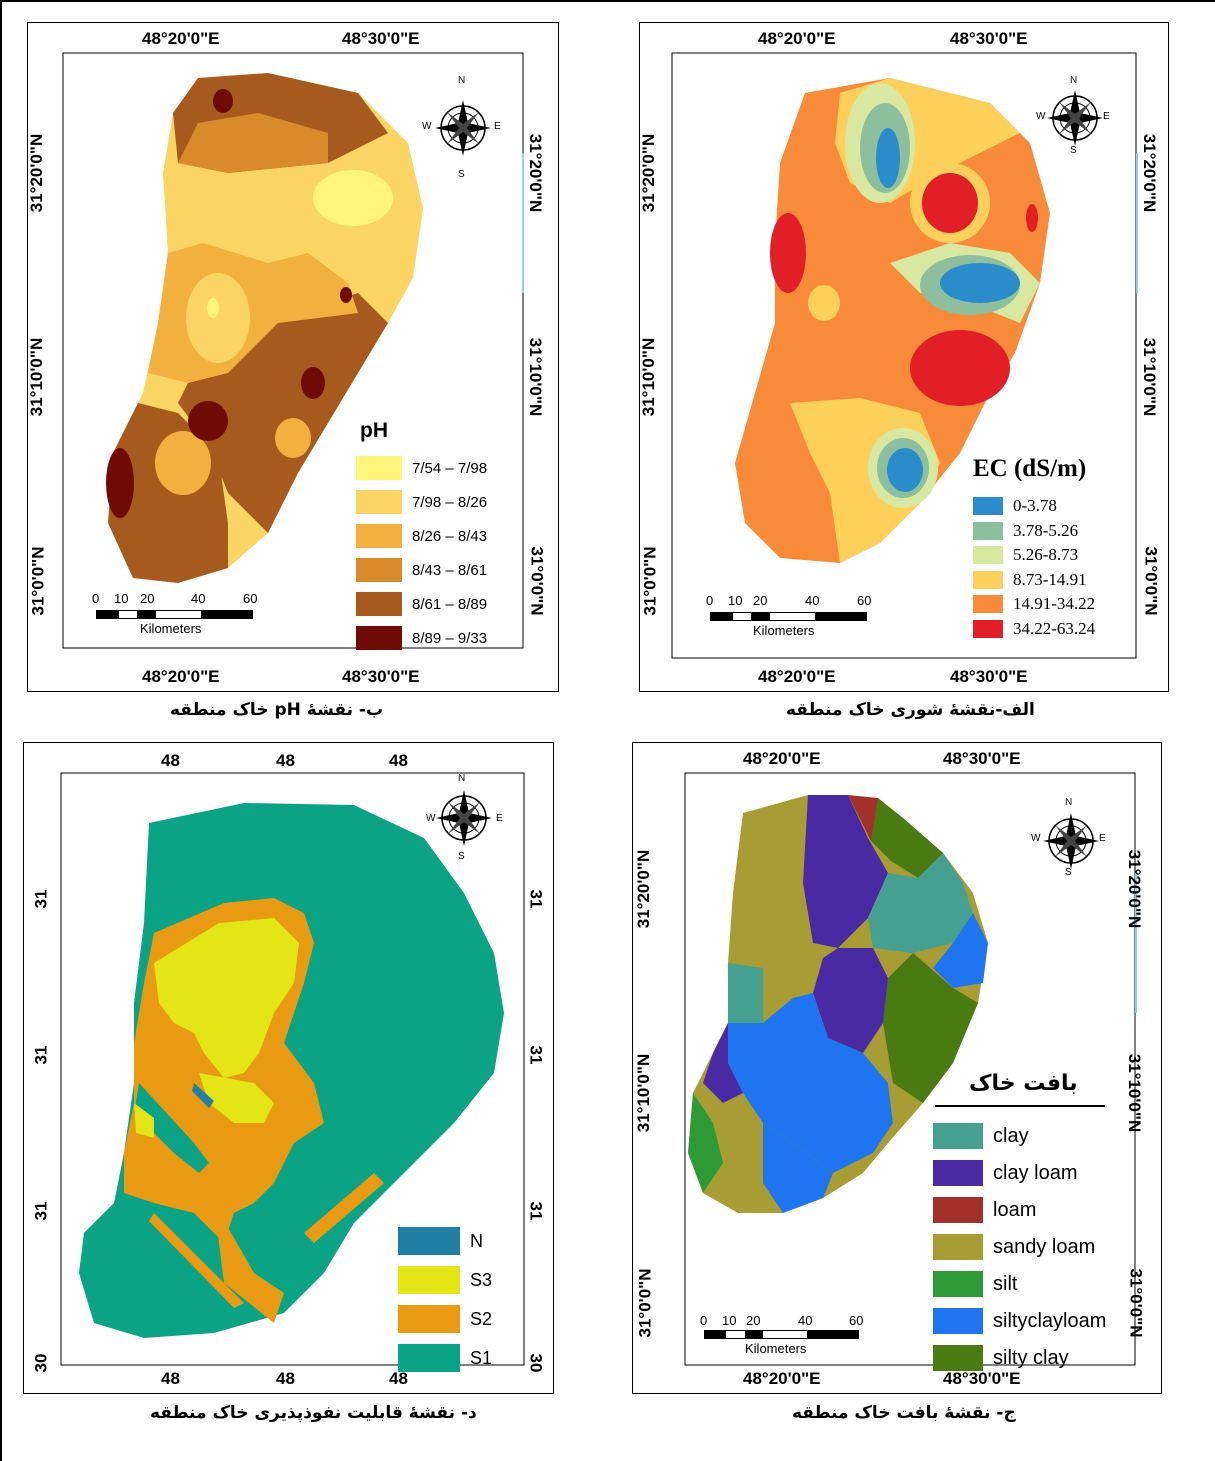 This screenshot has width=1215, height=1461. I want to click on salinity-legend-title: EC (dS/m), so click(1030, 468).